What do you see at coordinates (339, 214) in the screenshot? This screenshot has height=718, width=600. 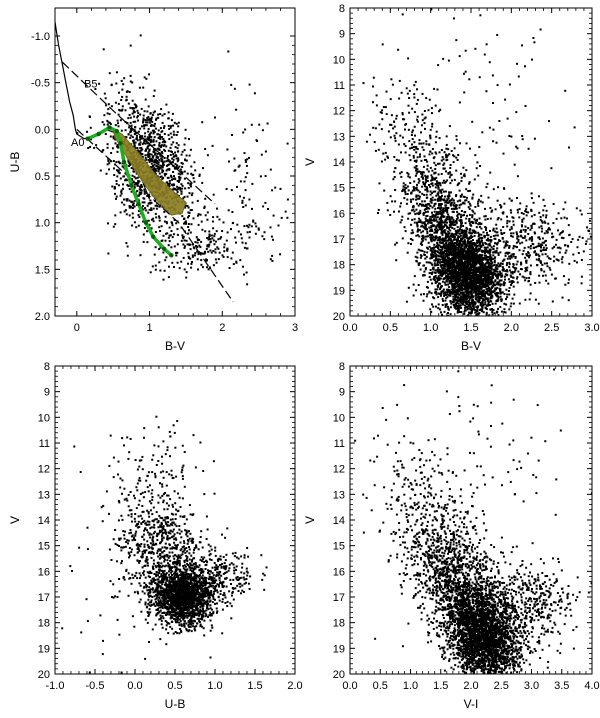 I see `y-tick-label: 16` at bounding box center [339, 214].